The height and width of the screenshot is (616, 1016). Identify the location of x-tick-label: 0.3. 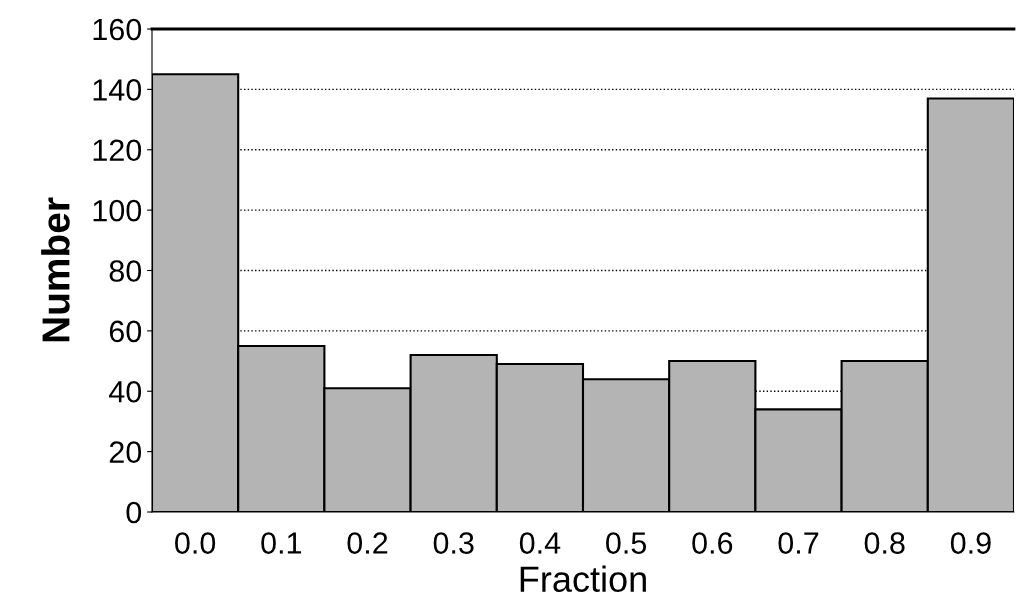
(453, 543).